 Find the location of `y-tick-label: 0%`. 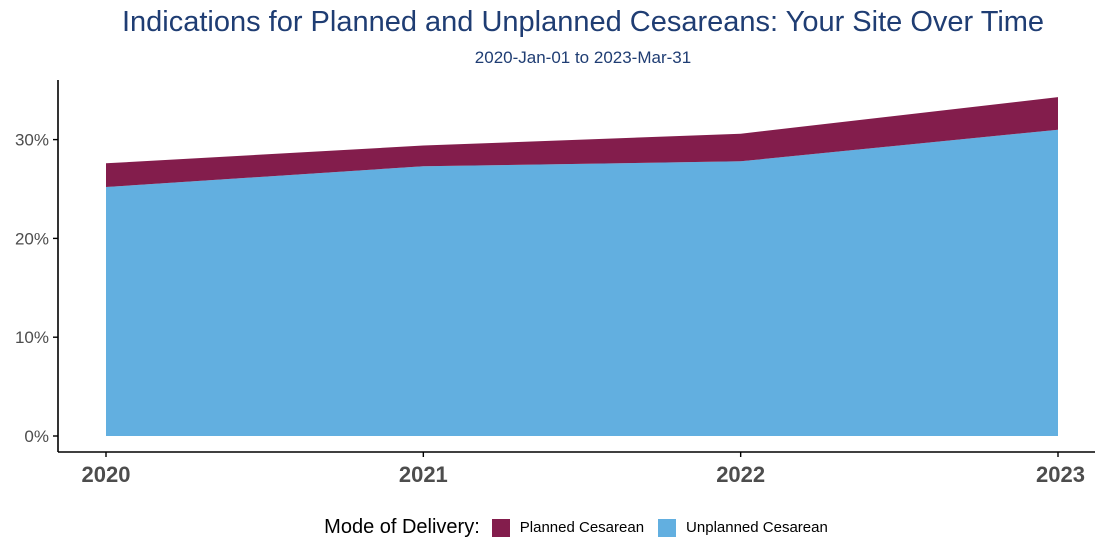

y-tick-label: 0% is located at coordinates (36, 436).